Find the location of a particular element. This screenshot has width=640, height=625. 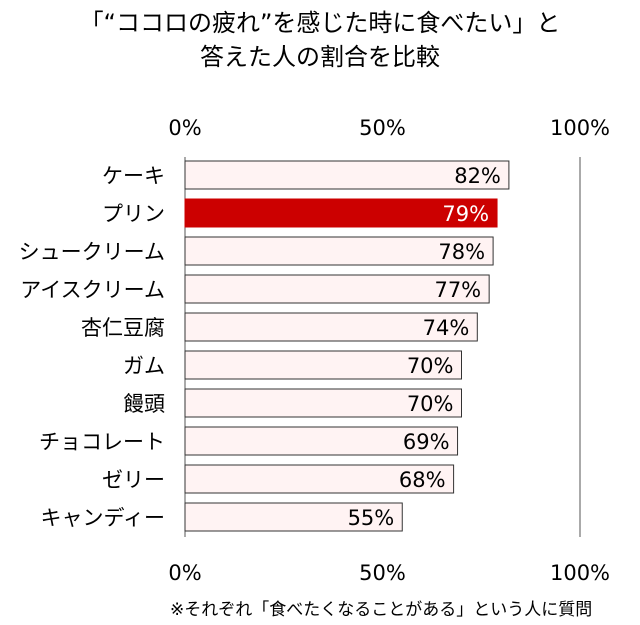

data-label: 74% is located at coordinates (446, 328).